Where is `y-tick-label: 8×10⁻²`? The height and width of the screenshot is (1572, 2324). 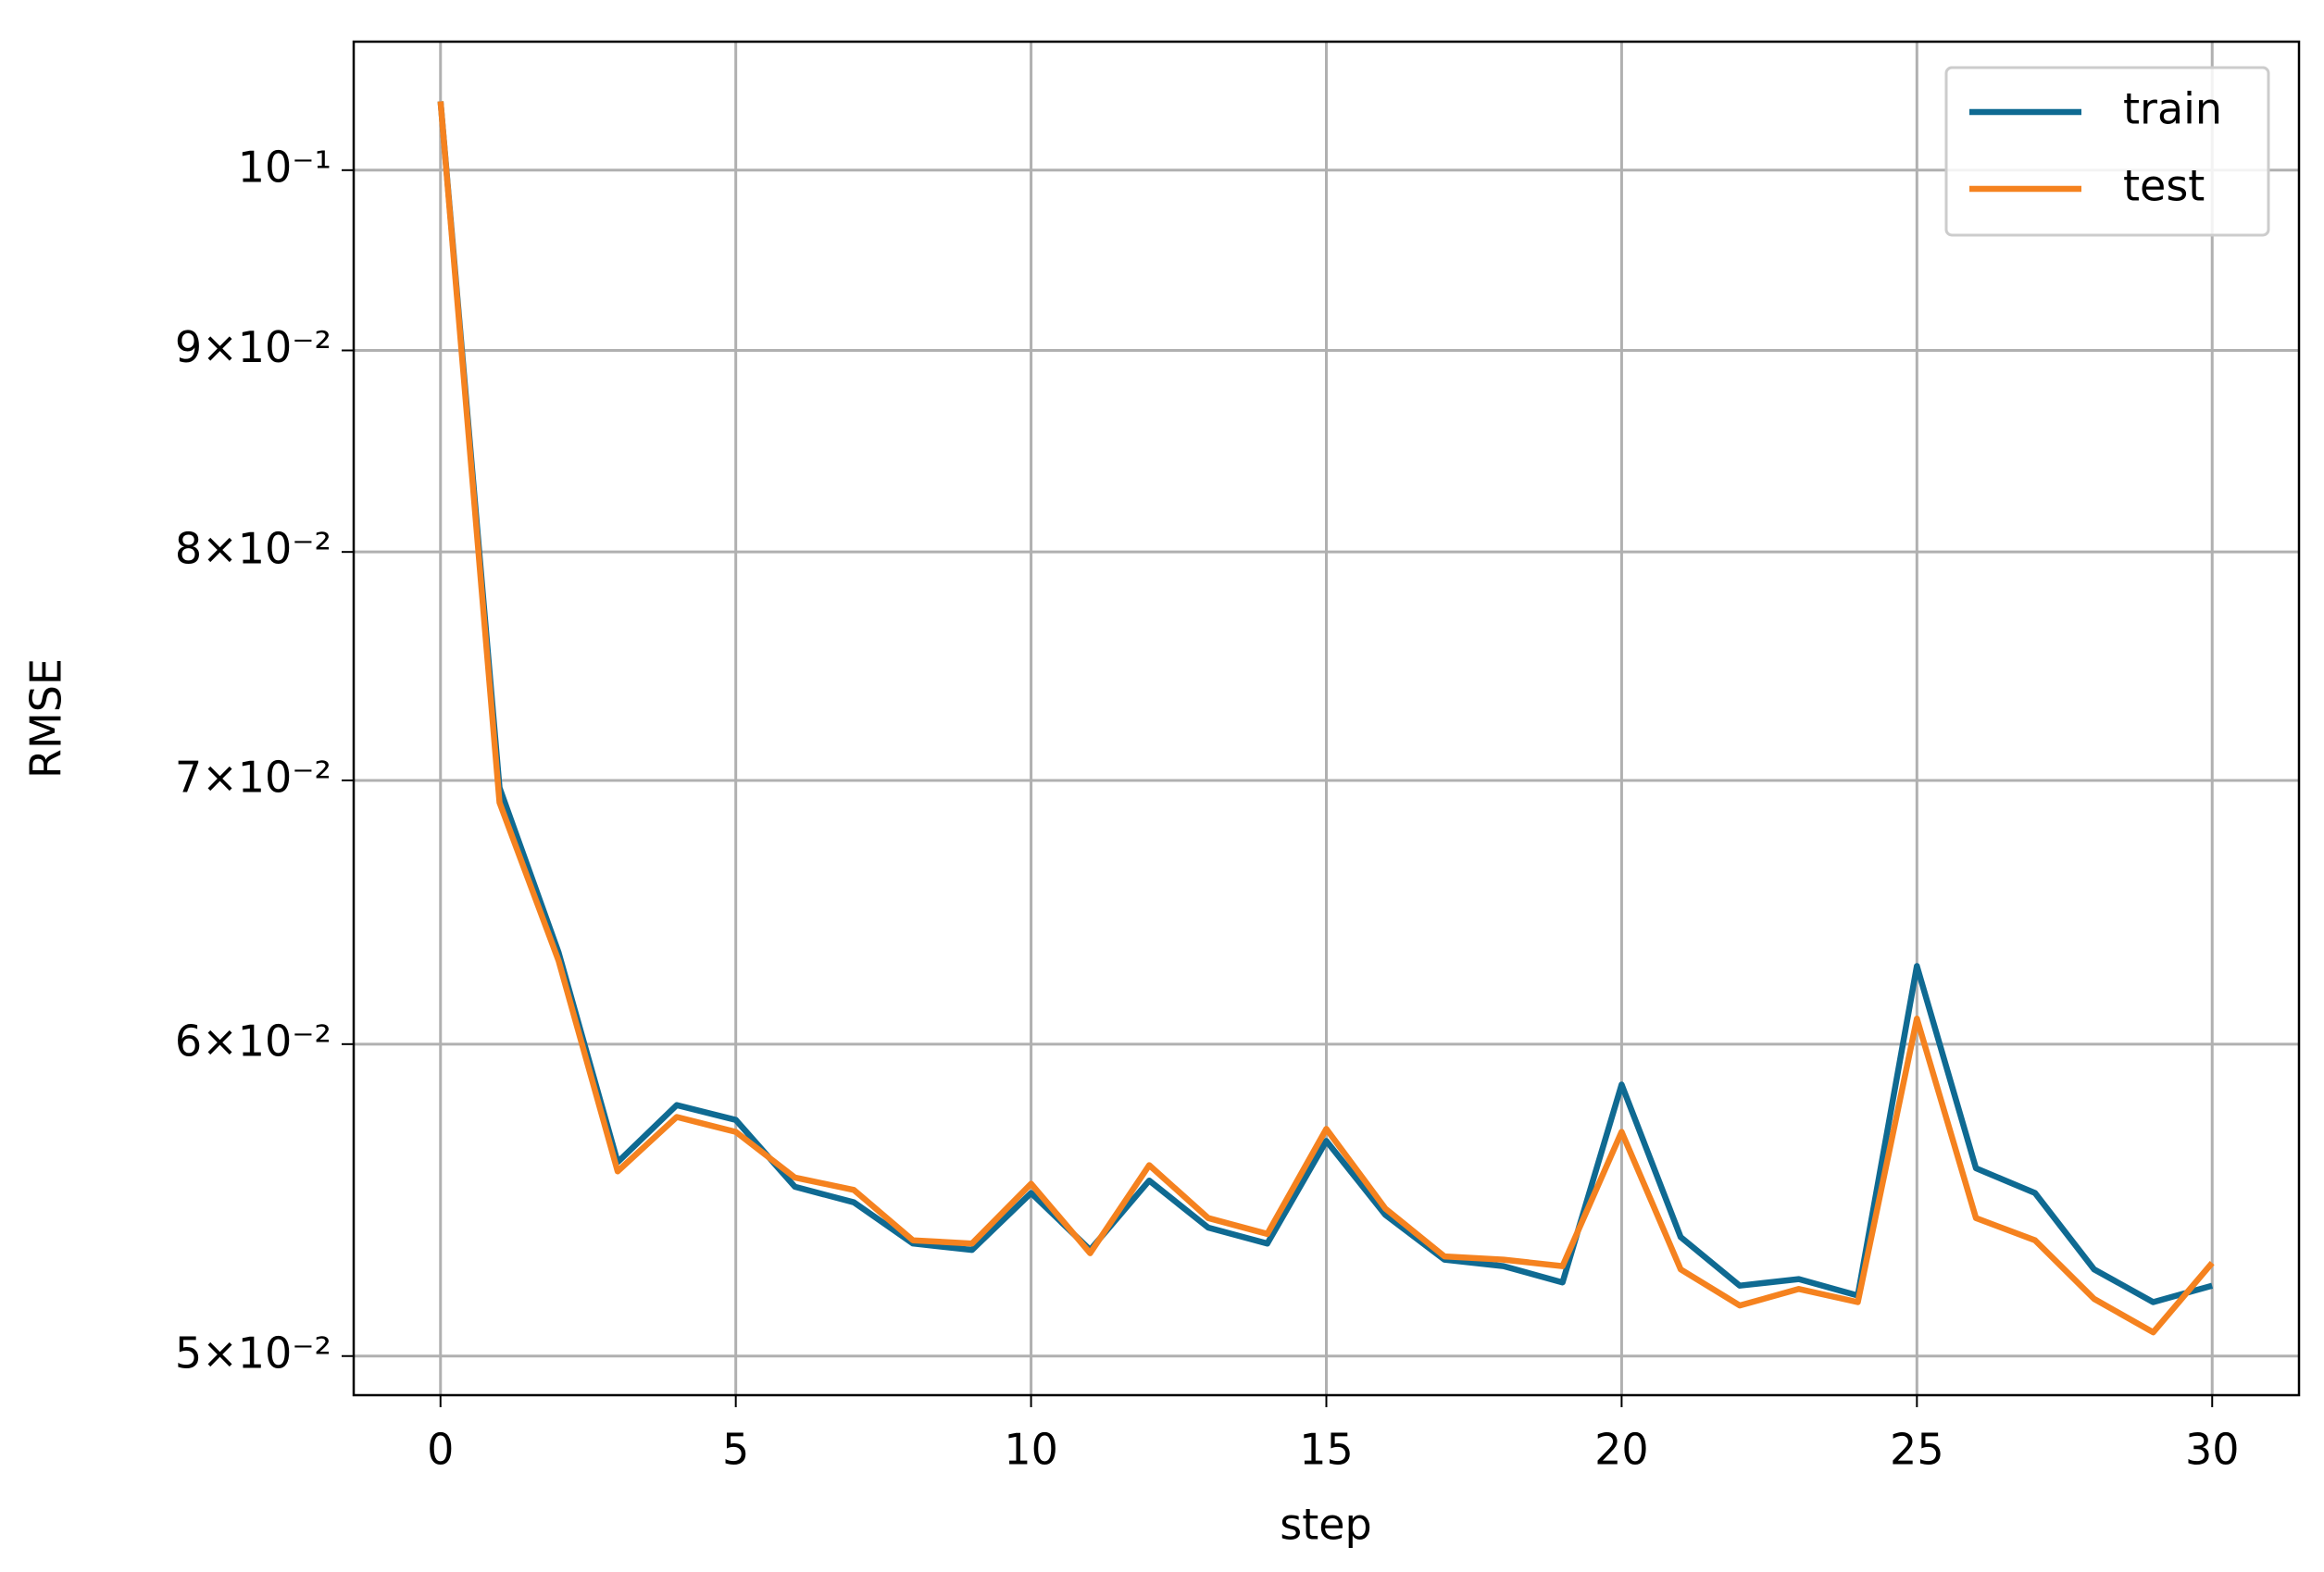
y-tick-label: 8×10⁻² is located at coordinates (253, 549).